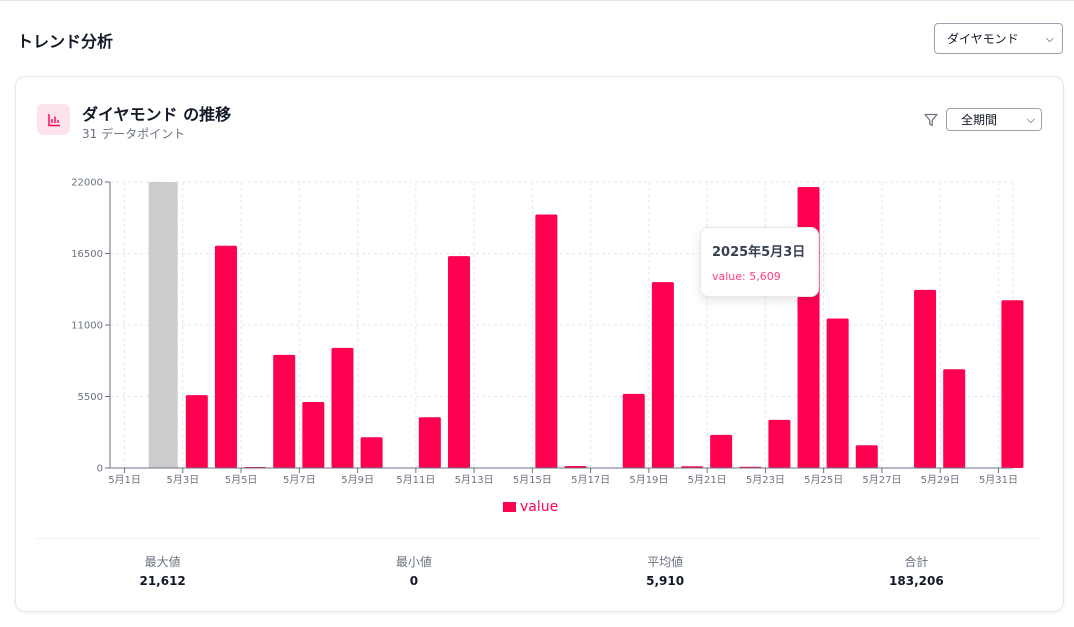  Describe the element at coordinates (916, 562) in the screenshot. I see `stat-label: 合計` at that location.